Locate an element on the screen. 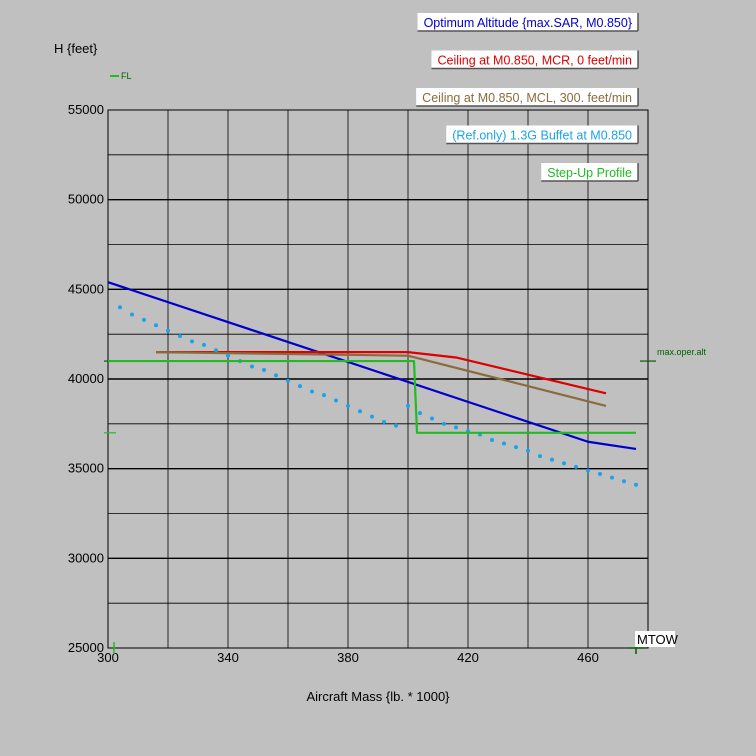 This screenshot has height=756, width=756. y-tick-label: 40000 is located at coordinates (86, 378).